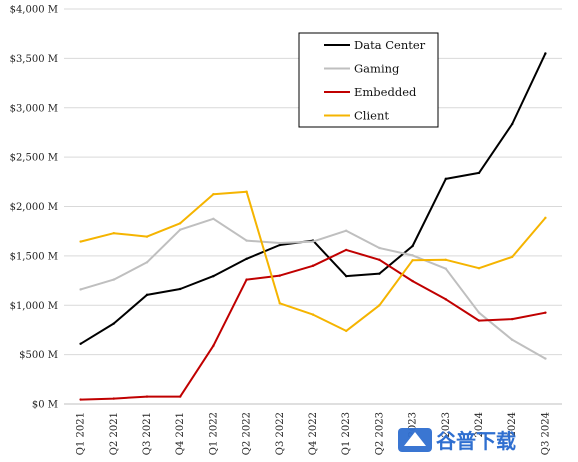  I want to click on y-tick-label: $3,000 M, so click(34, 108).